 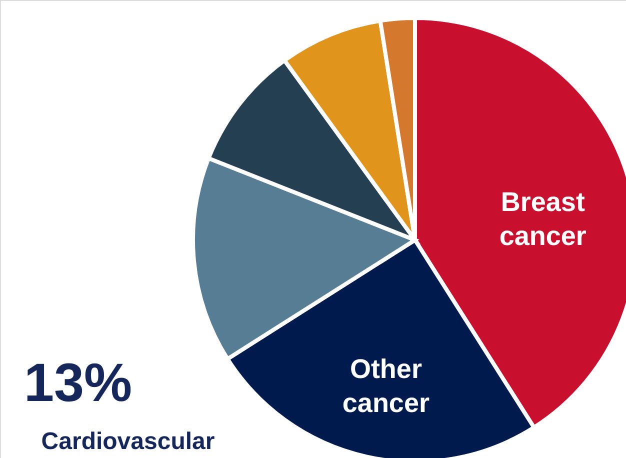 What do you see at coordinates (128, 441) in the screenshot?
I see `text: Cardiovascular` at bounding box center [128, 441].